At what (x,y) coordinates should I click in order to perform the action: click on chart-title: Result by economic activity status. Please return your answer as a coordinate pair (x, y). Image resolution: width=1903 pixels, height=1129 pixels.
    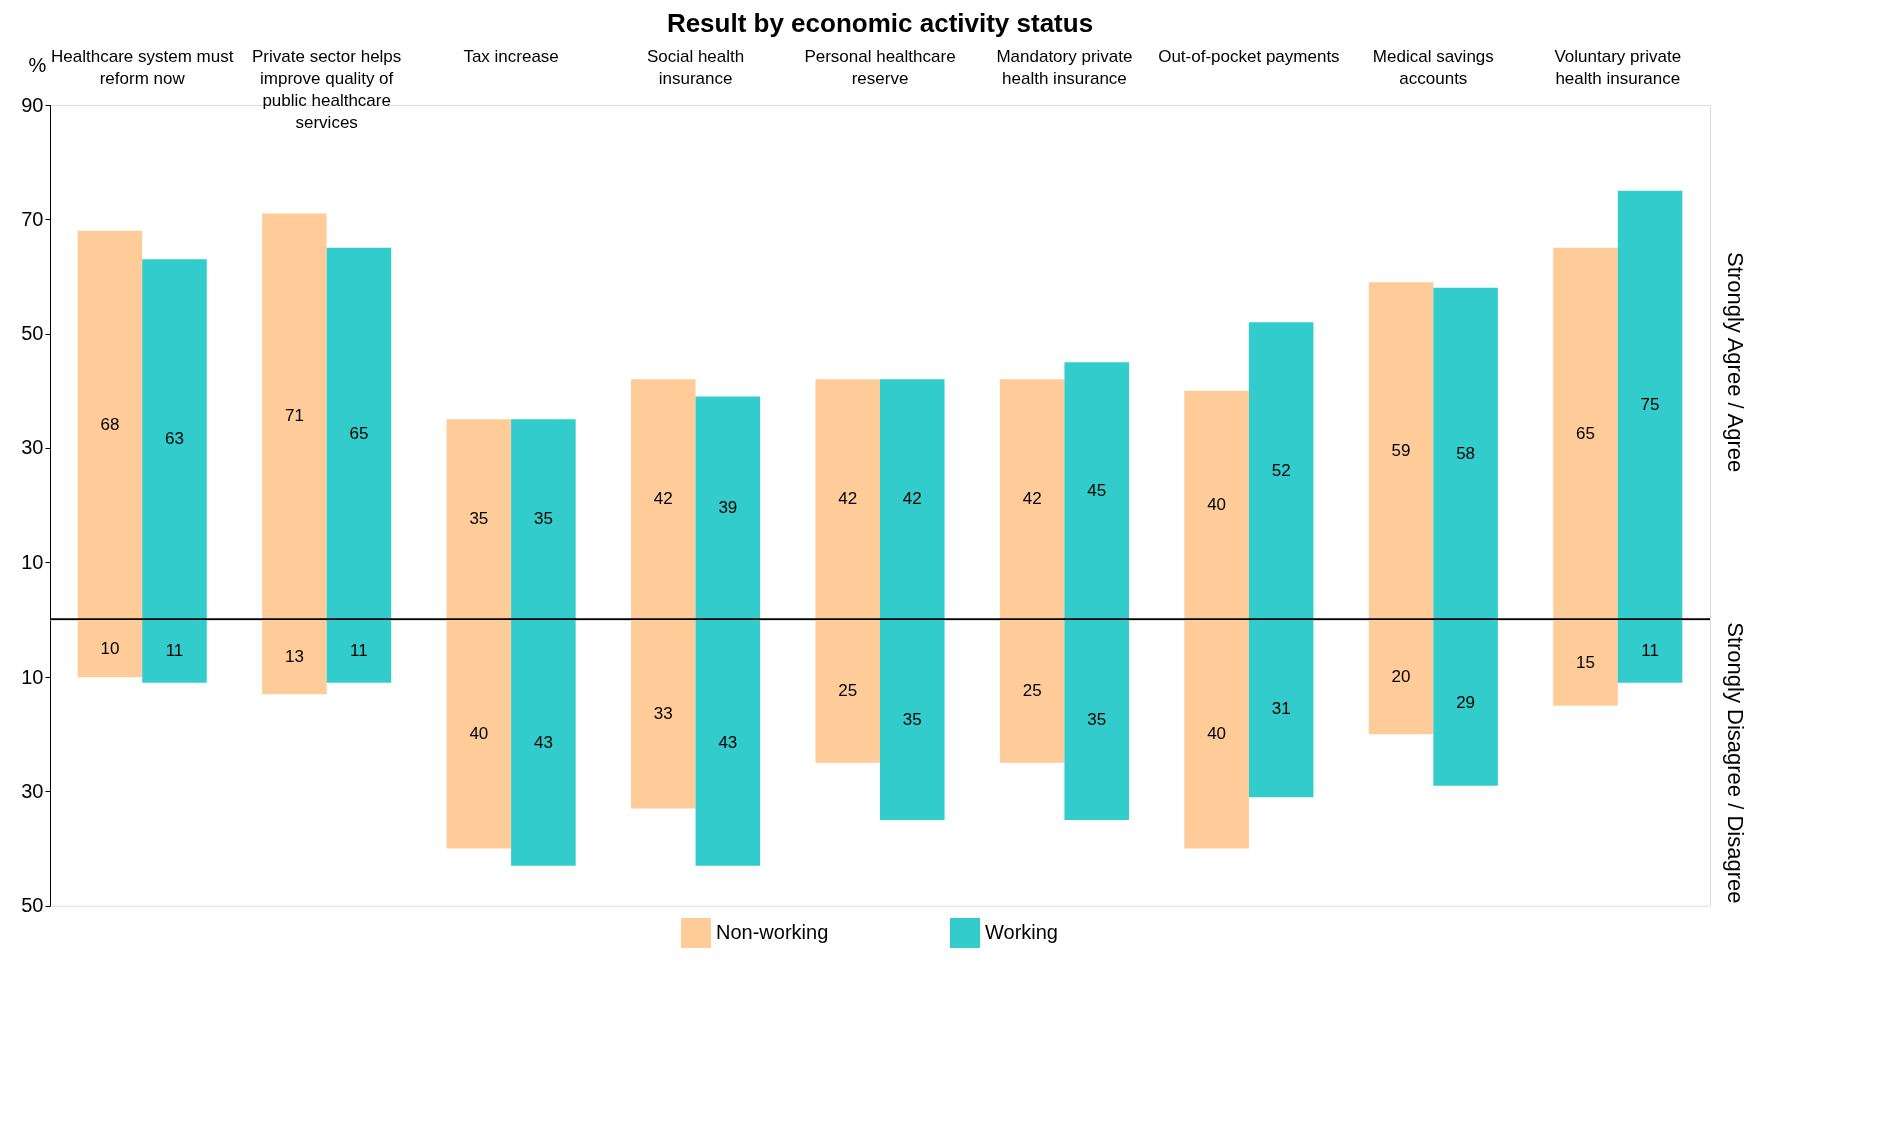
    Looking at the image, I should click on (880, 23).